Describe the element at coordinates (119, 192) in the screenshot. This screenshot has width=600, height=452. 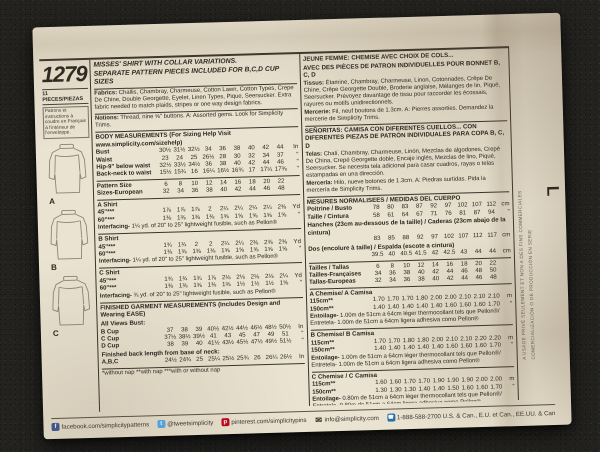
I see `row-label: Sizes-European` at that location.